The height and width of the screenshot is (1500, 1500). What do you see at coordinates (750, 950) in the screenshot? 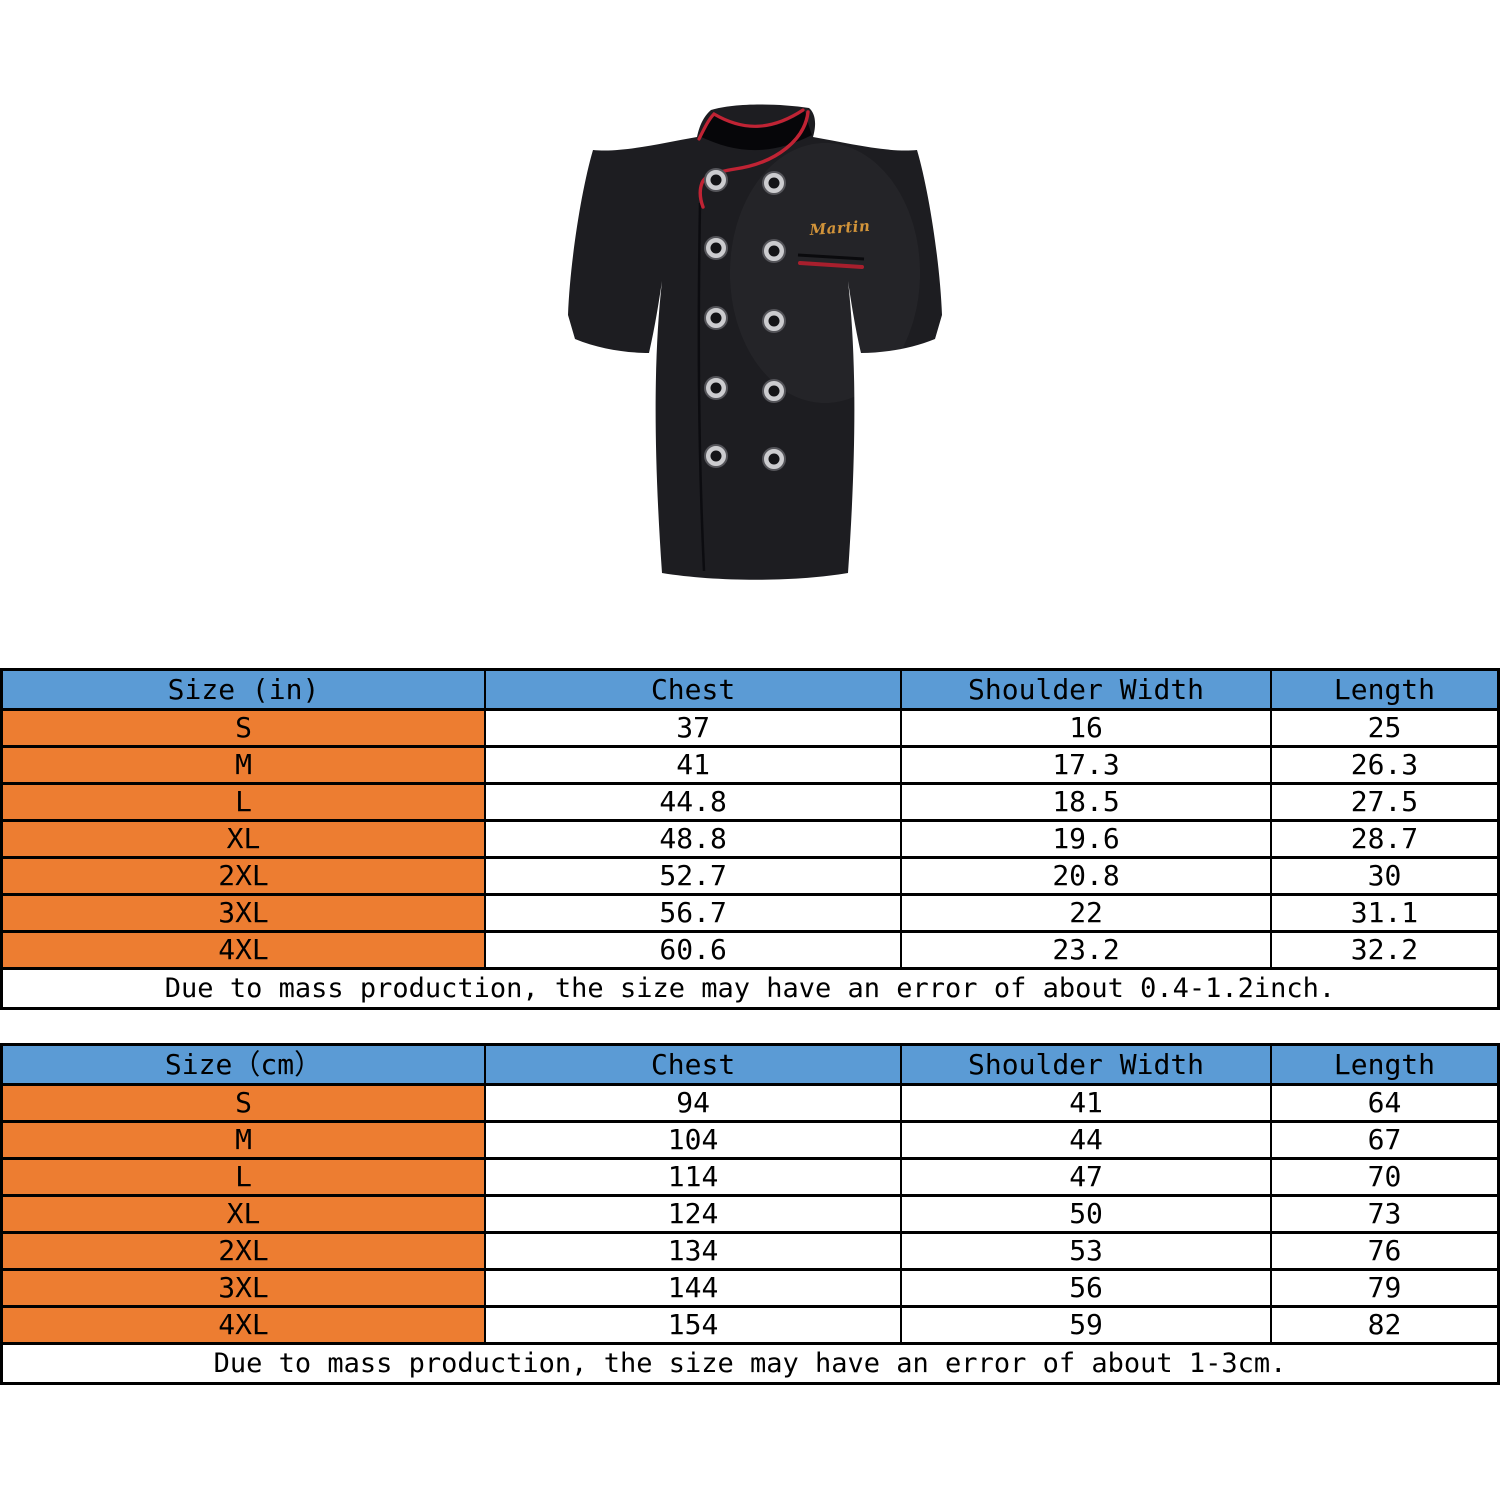
I see `size-row: 4XL 60.6 23.2 32.2` at bounding box center [750, 950].